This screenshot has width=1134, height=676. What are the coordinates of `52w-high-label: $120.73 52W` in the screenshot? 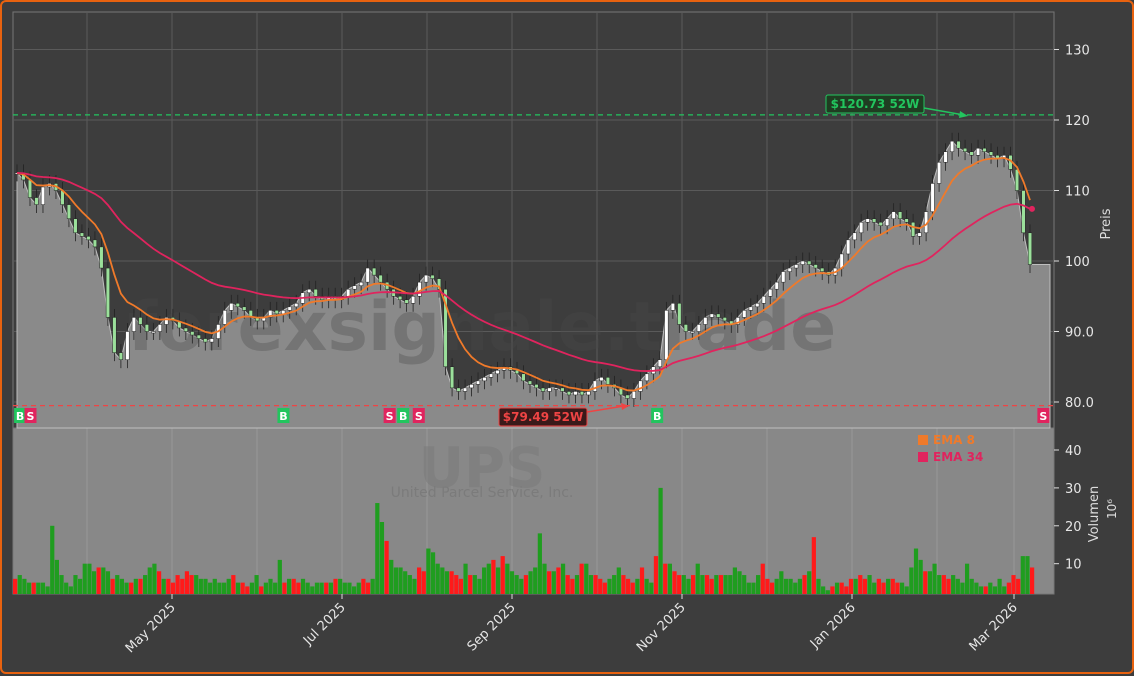 It's located at (875, 104).